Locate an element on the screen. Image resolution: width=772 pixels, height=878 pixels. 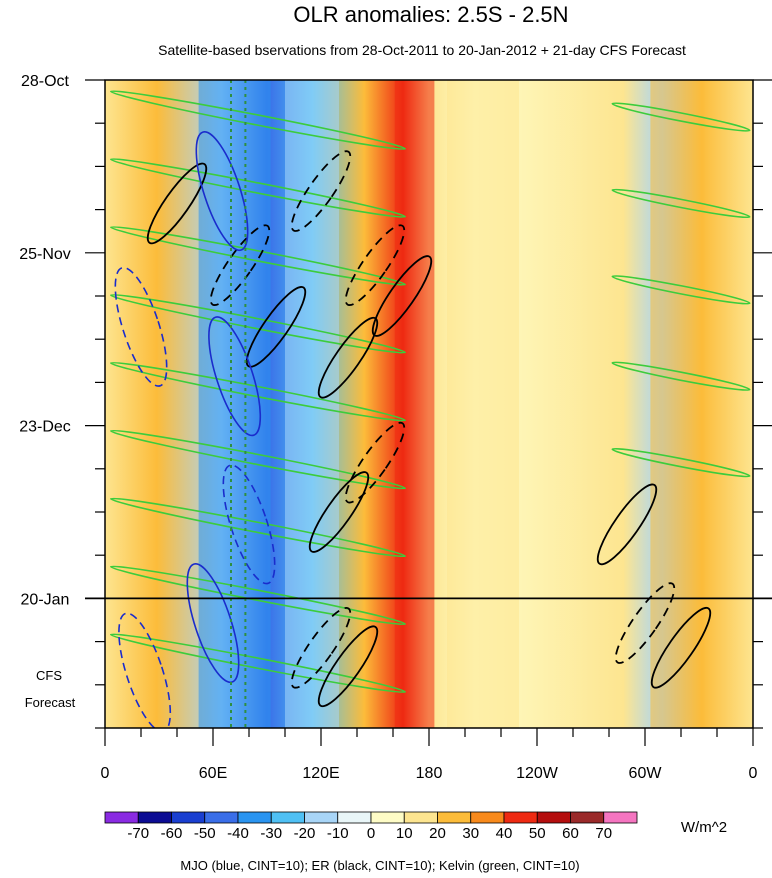
colorbar-label: 30 is located at coordinates (470, 833).